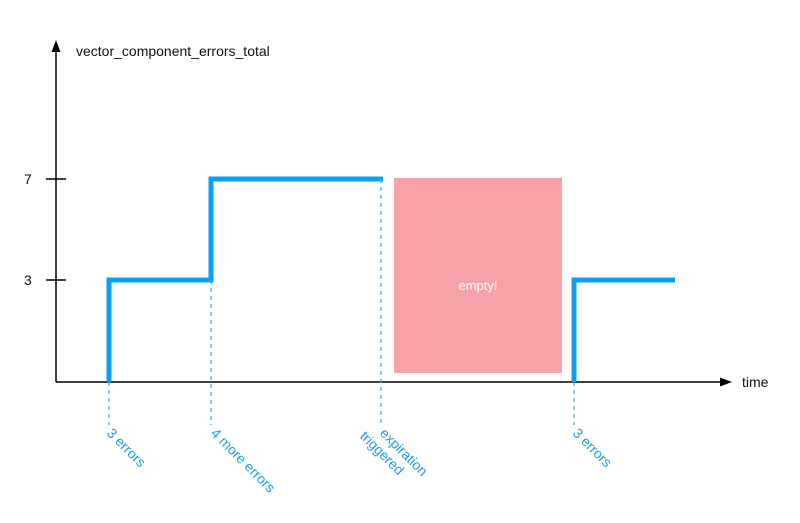 The height and width of the screenshot is (523, 800). What do you see at coordinates (244, 279) in the screenshot?
I see `error-count-line-before-expiration` at bounding box center [244, 279].